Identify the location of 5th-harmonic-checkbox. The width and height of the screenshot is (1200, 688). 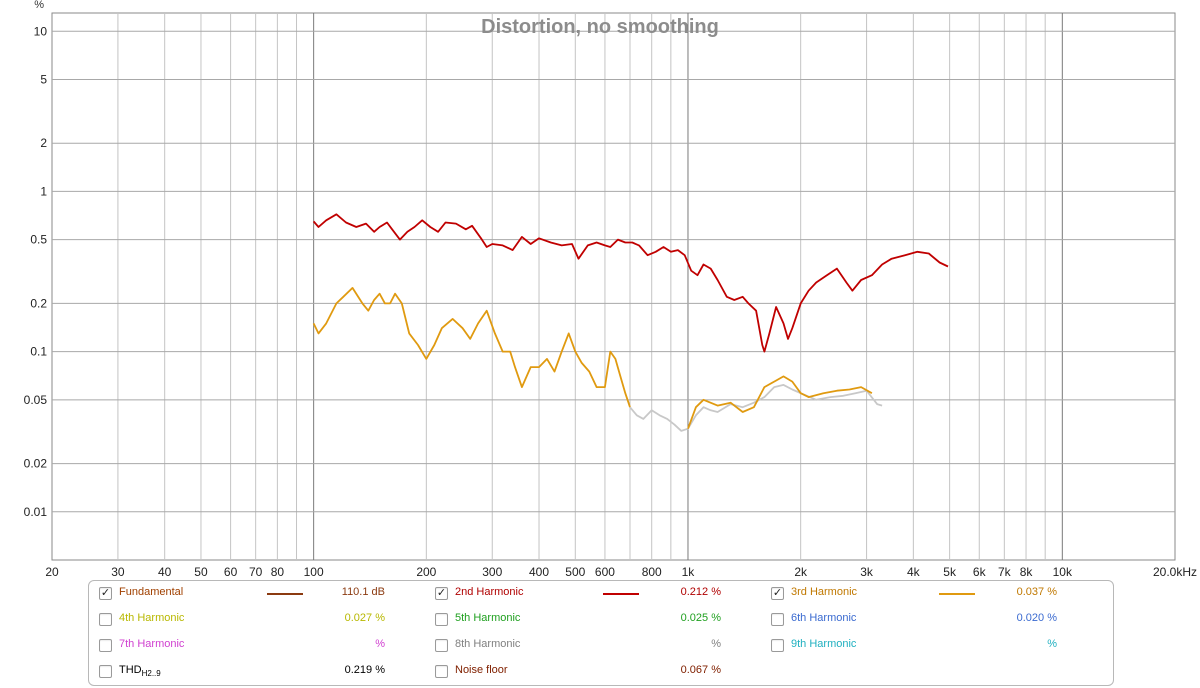
(441, 619).